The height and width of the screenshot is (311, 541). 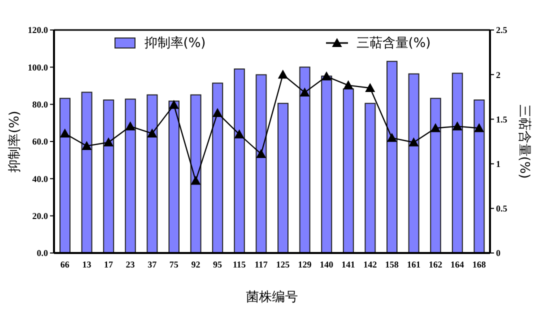 I want to click on y-tick-label: 80.0, so click(x=40, y=105).